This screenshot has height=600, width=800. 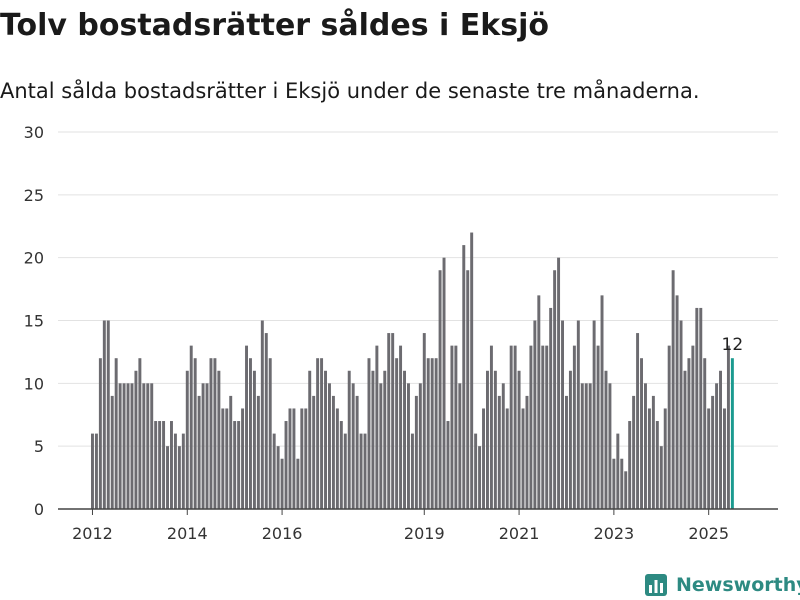 I want to click on y-axis: 0 5 10 15 20 25 30, so click(x=34, y=321).